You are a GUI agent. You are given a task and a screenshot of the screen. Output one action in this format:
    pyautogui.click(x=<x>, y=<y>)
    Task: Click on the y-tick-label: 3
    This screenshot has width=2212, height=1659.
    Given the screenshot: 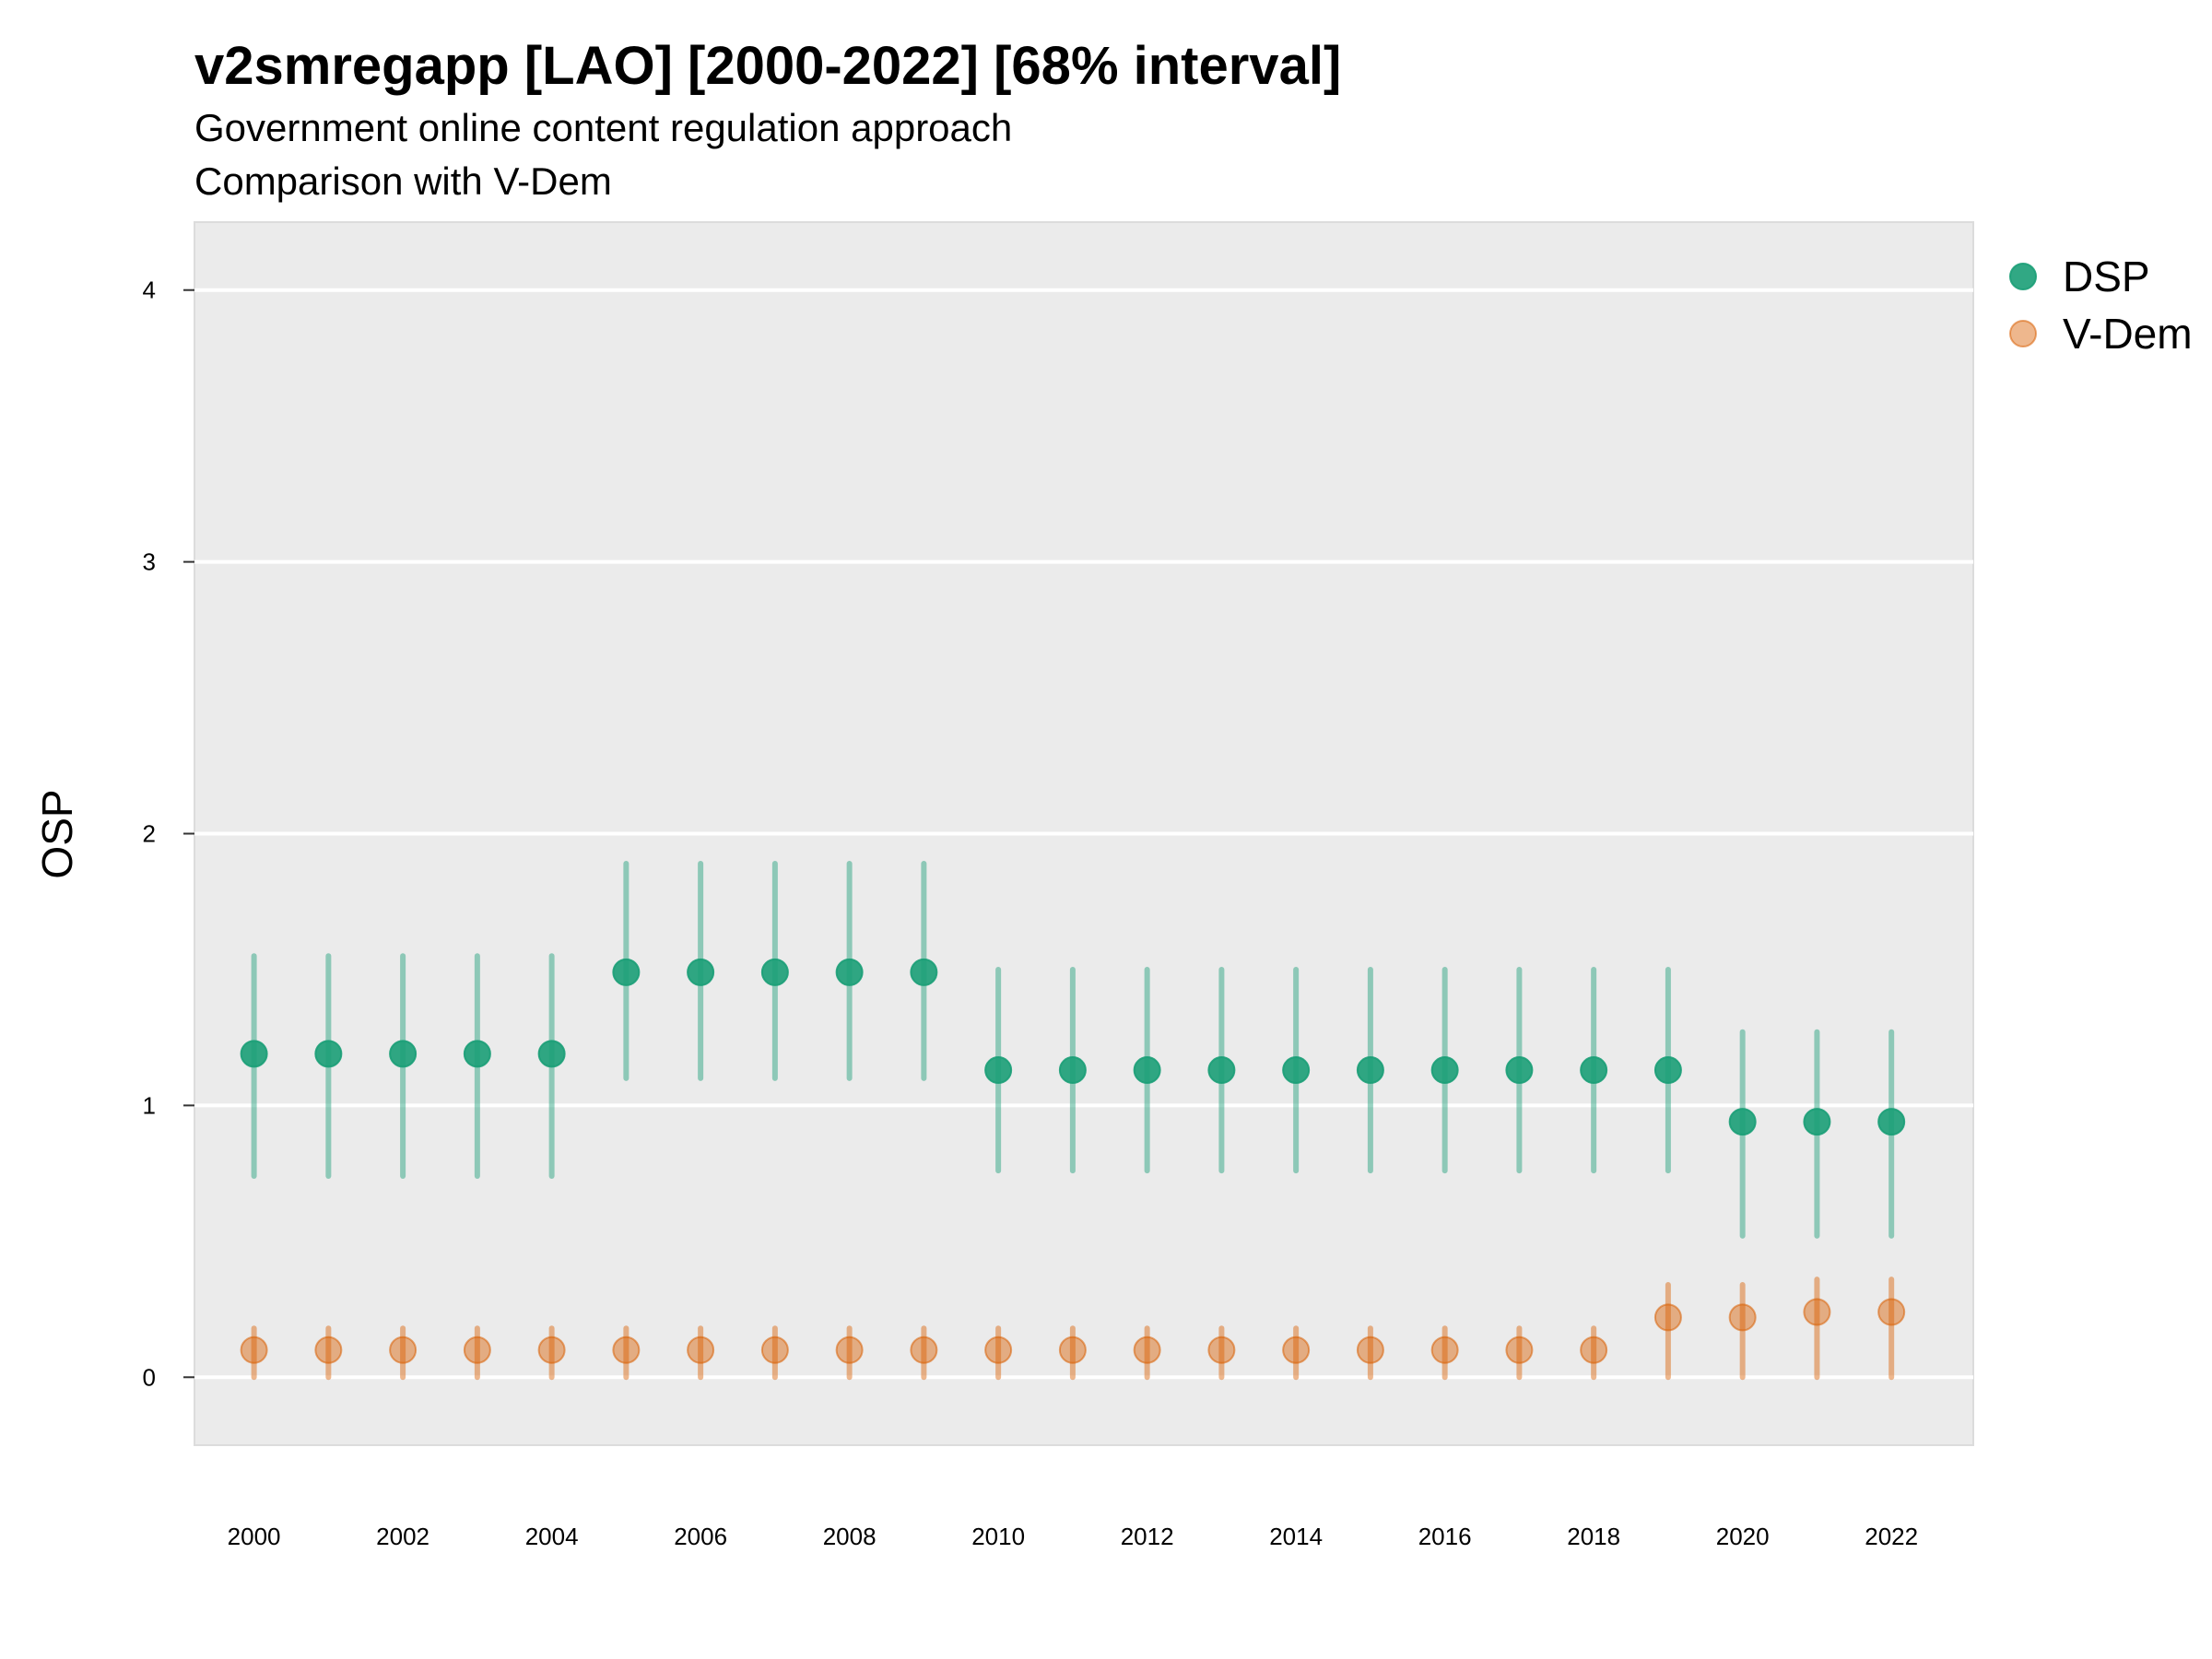 What is the action you would take?
    pyautogui.click(x=149, y=562)
    